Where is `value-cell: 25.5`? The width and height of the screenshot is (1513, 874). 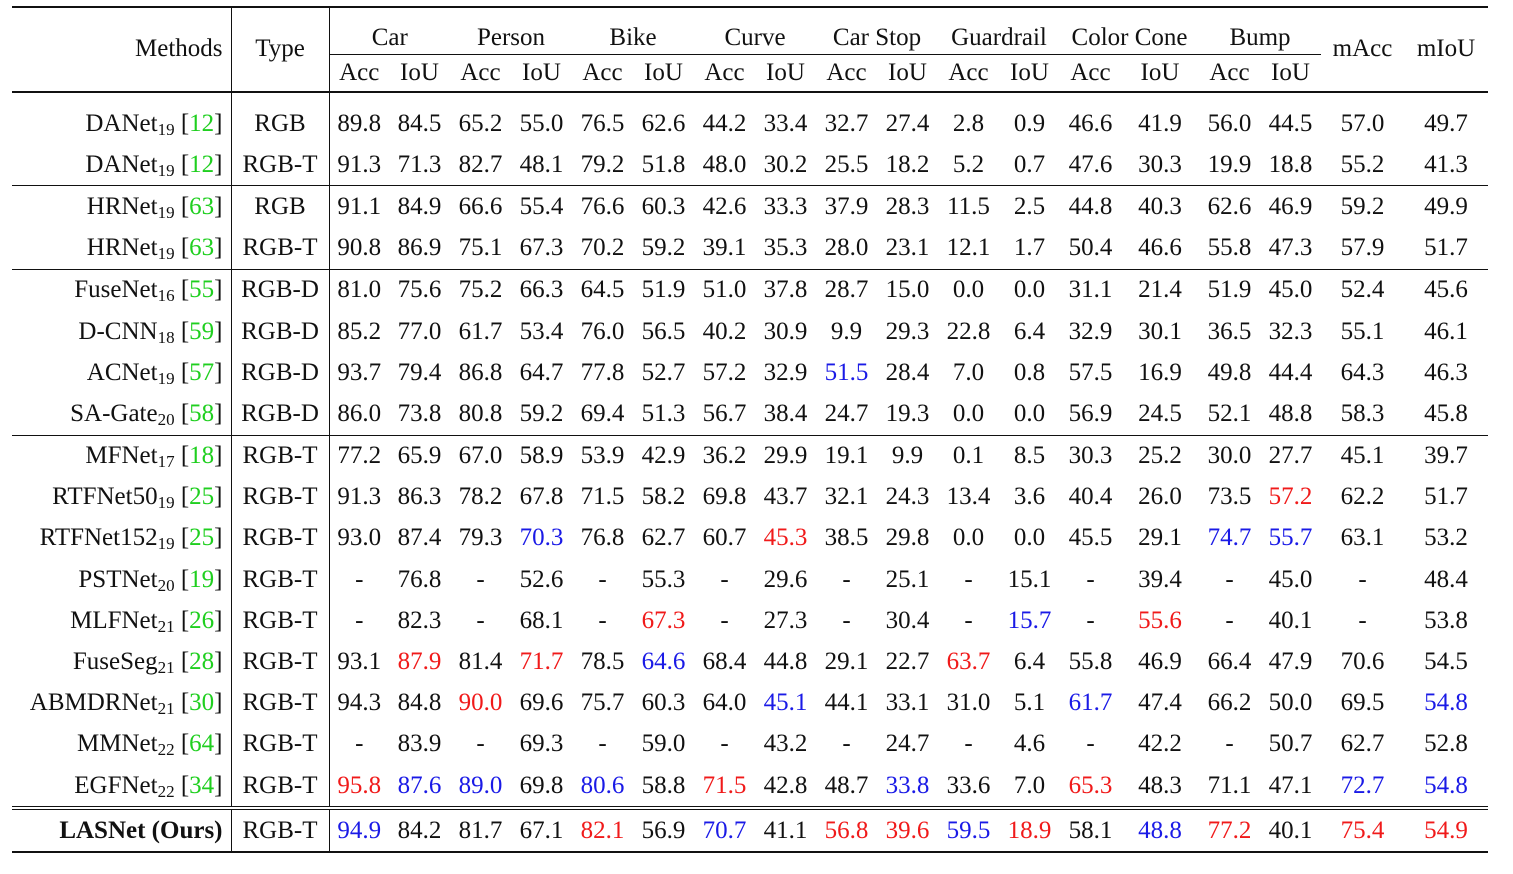
value-cell: 25.5 is located at coordinates (846, 164).